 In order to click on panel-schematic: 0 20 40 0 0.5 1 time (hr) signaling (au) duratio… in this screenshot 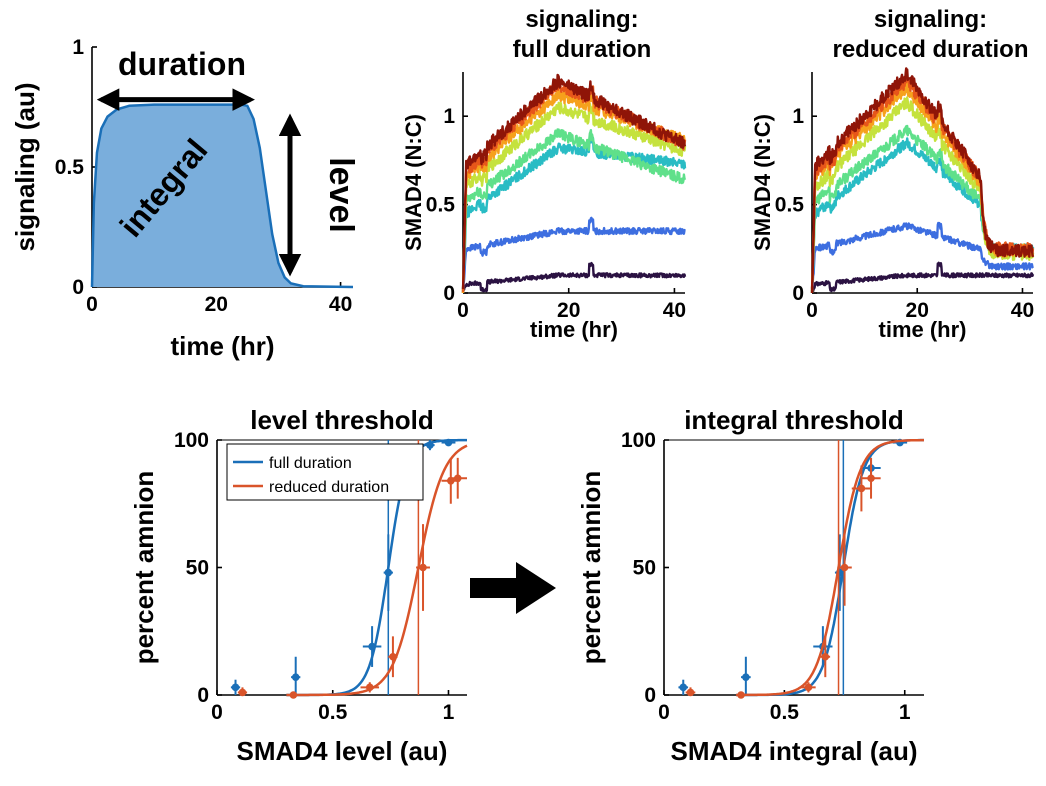, I will do `click(185, 198)`.